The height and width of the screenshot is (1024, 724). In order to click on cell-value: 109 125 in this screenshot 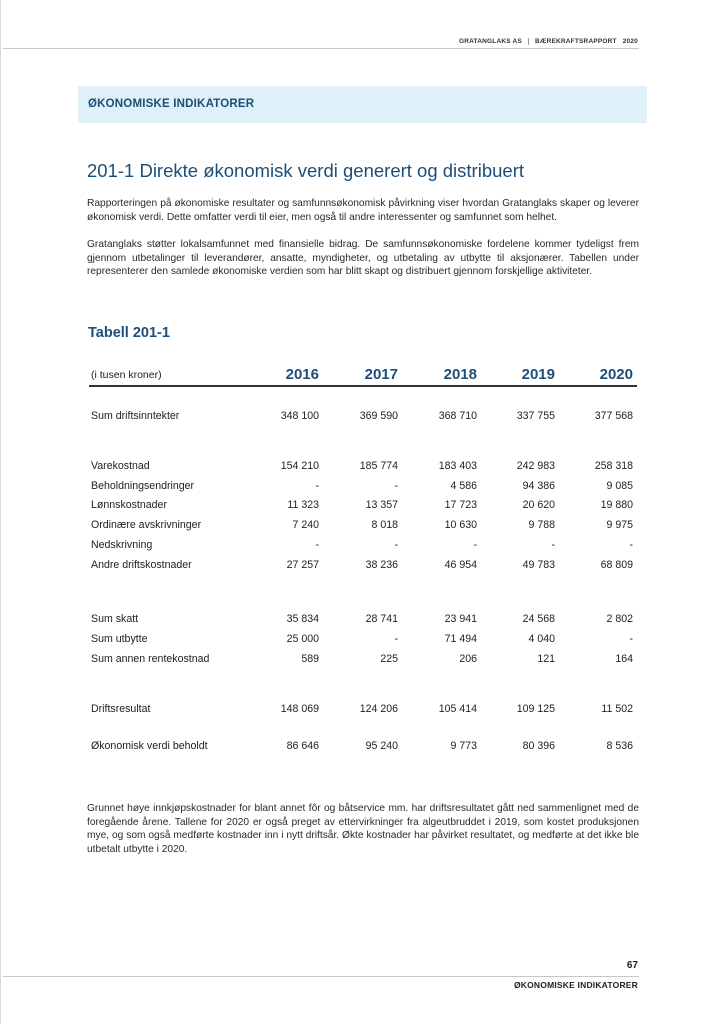, I will do `click(535, 709)`.